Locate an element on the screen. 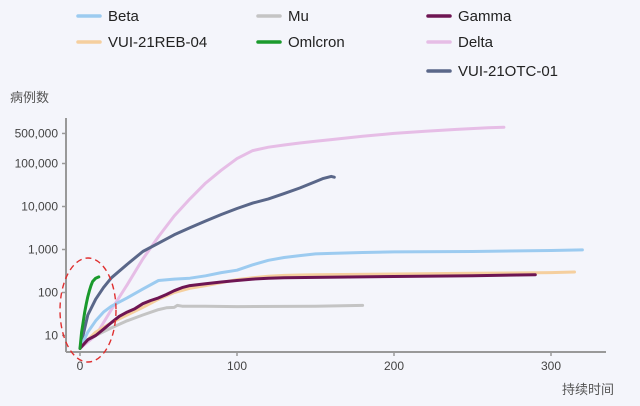 The height and width of the screenshot is (406, 640). series-line-gamma is located at coordinates (307, 311).